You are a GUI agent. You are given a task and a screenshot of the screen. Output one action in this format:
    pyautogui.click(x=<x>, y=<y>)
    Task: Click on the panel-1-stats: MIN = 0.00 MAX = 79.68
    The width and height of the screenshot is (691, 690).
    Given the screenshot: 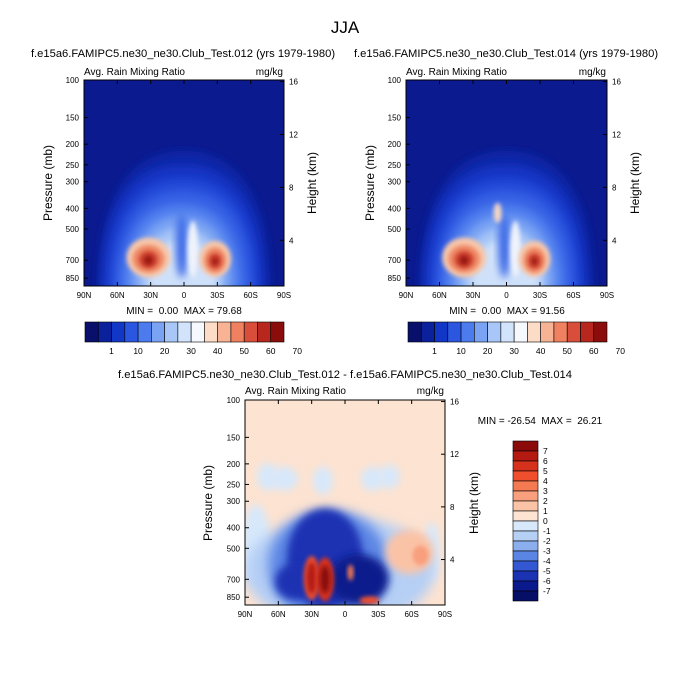 What is the action you would take?
    pyautogui.click(x=184, y=311)
    